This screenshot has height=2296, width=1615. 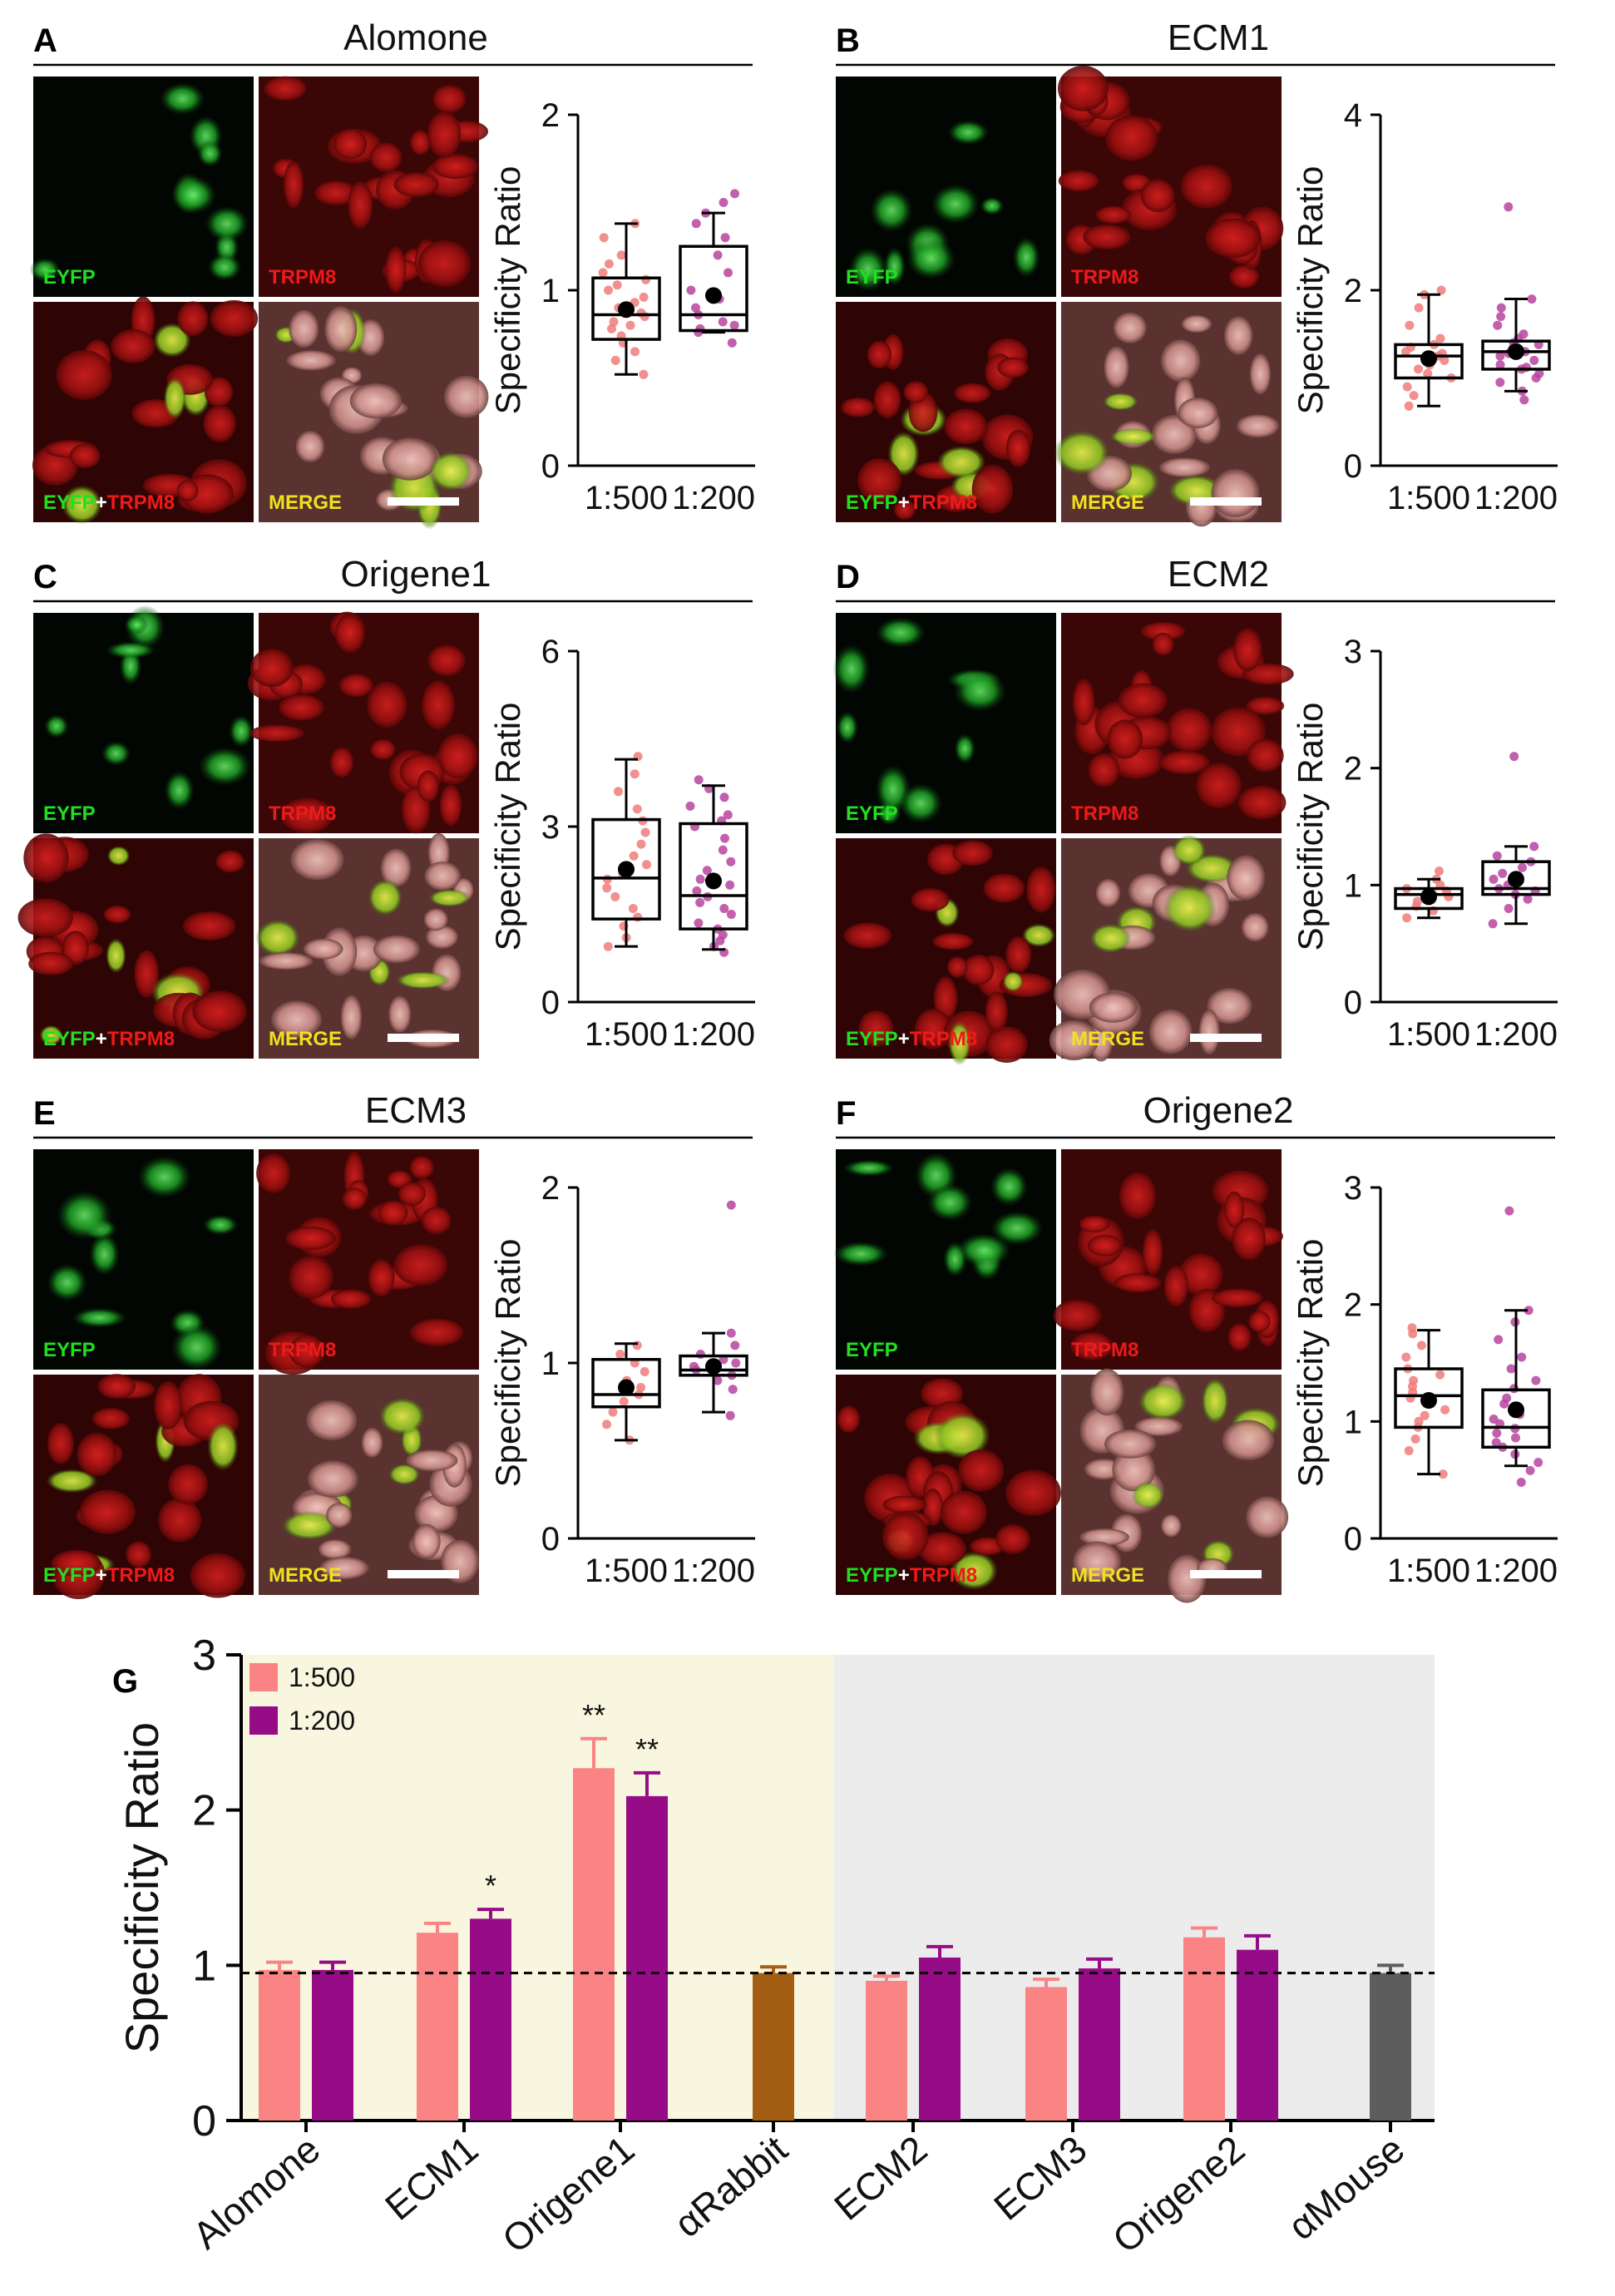 What do you see at coordinates (432, 2178) in the screenshot?
I see `x-tick-label: ECM1` at bounding box center [432, 2178].